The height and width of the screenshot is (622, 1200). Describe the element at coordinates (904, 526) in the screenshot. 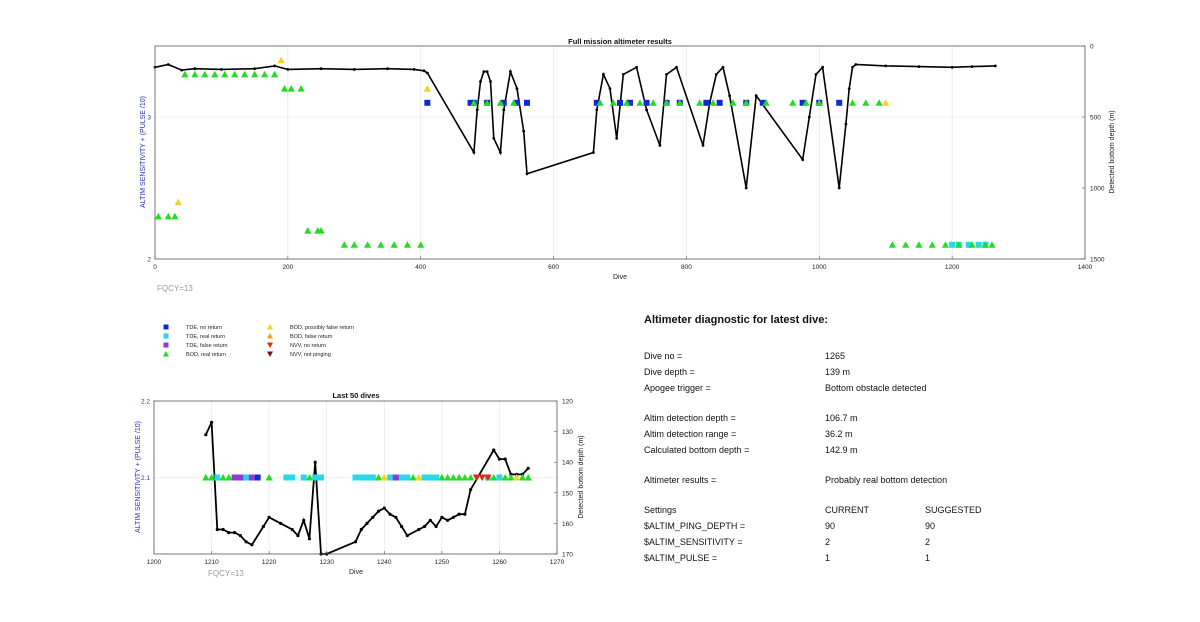

I see `setting-row: $ALTIM_PING_DEPTH = 90 90` at that location.